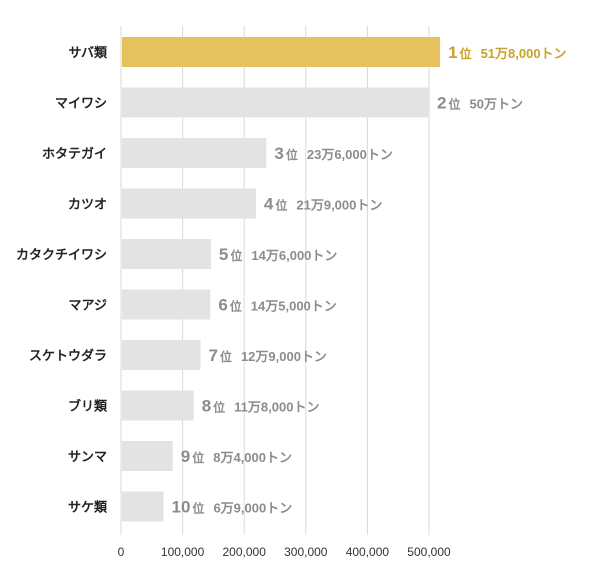 The width and height of the screenshot is (601, 584). What do you see at coordinates (252, 457) in the screenshot?
I see `value-label: 8万4,000トン` at bounding box center [252, 457].